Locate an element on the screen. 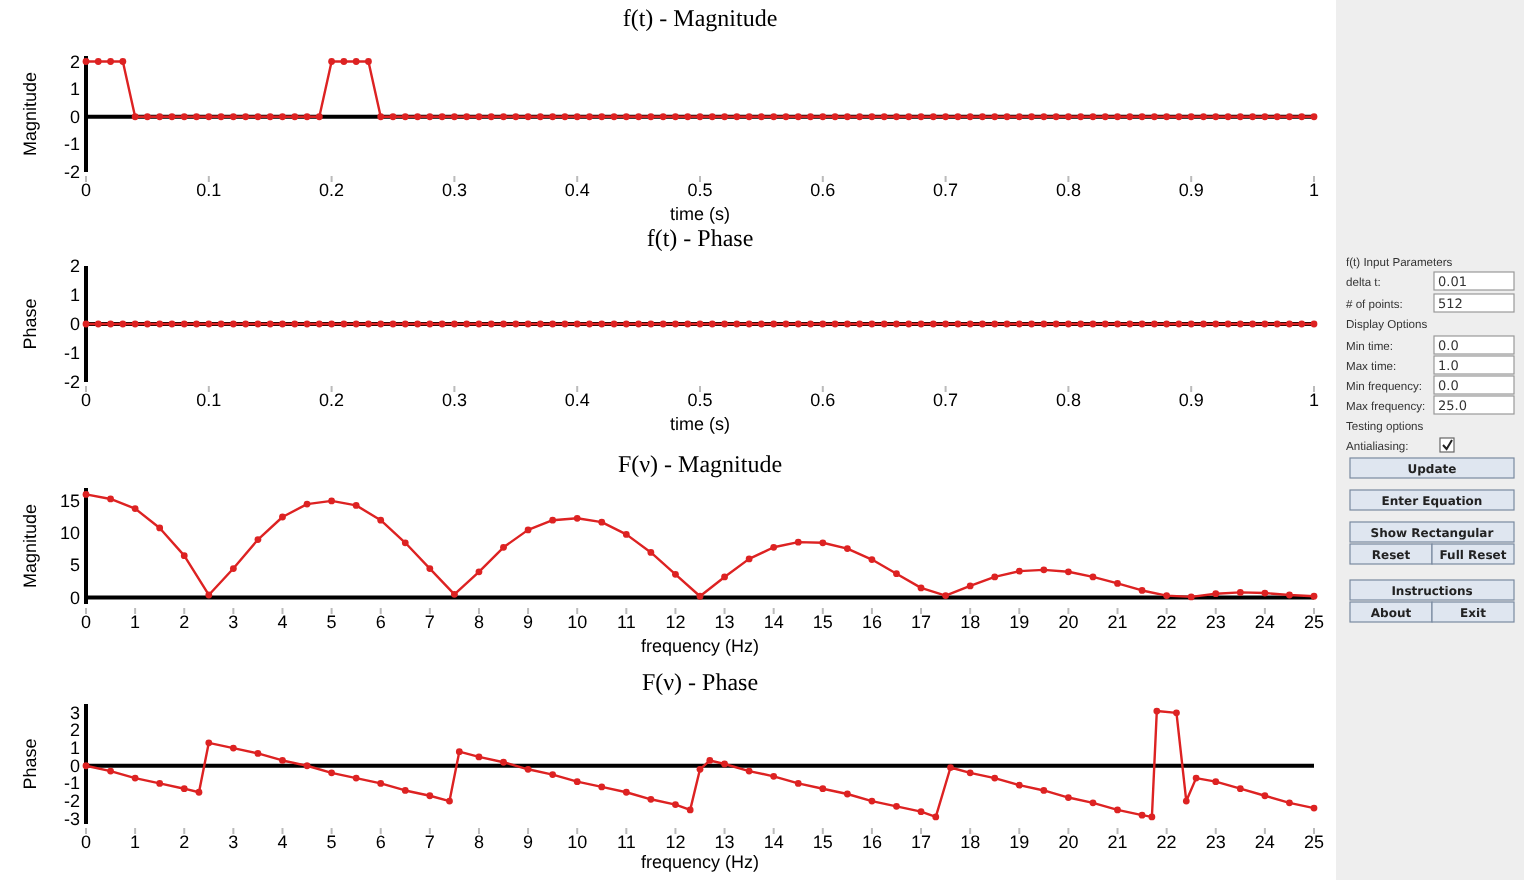 This screenshot has width=1524, height=880. x-tick-label: 3 is located at coordinates (233, 842).